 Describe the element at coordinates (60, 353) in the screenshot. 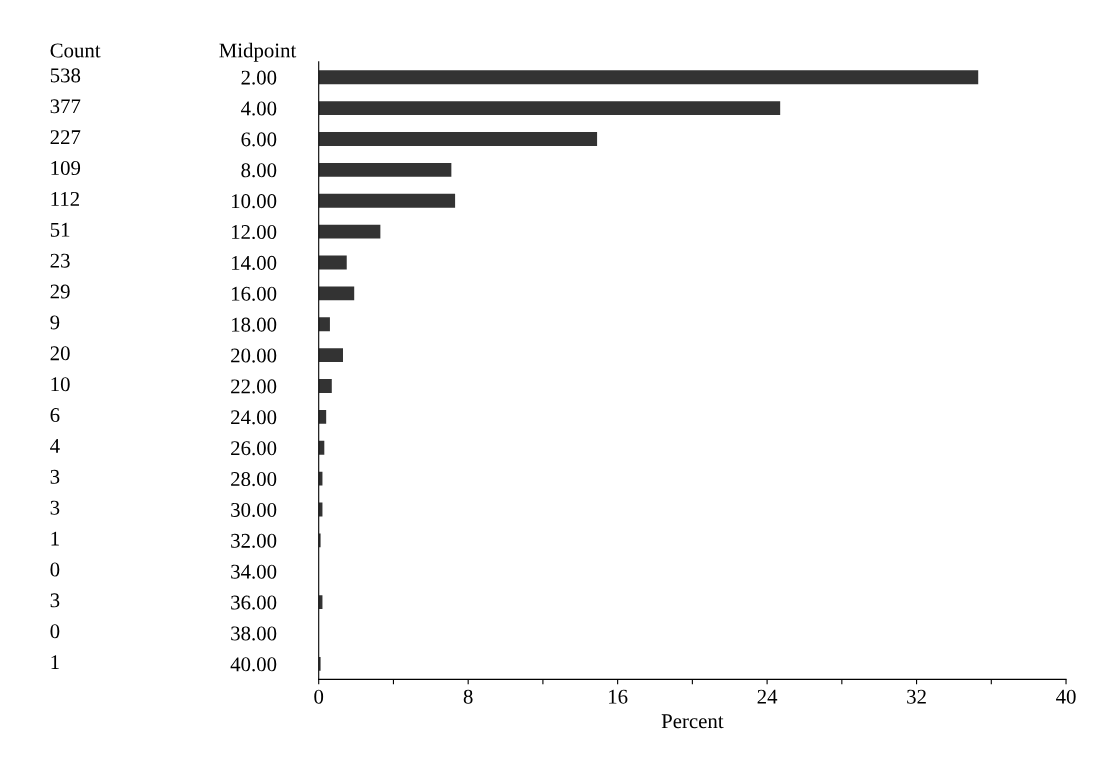

I see `text: 20` at that location.